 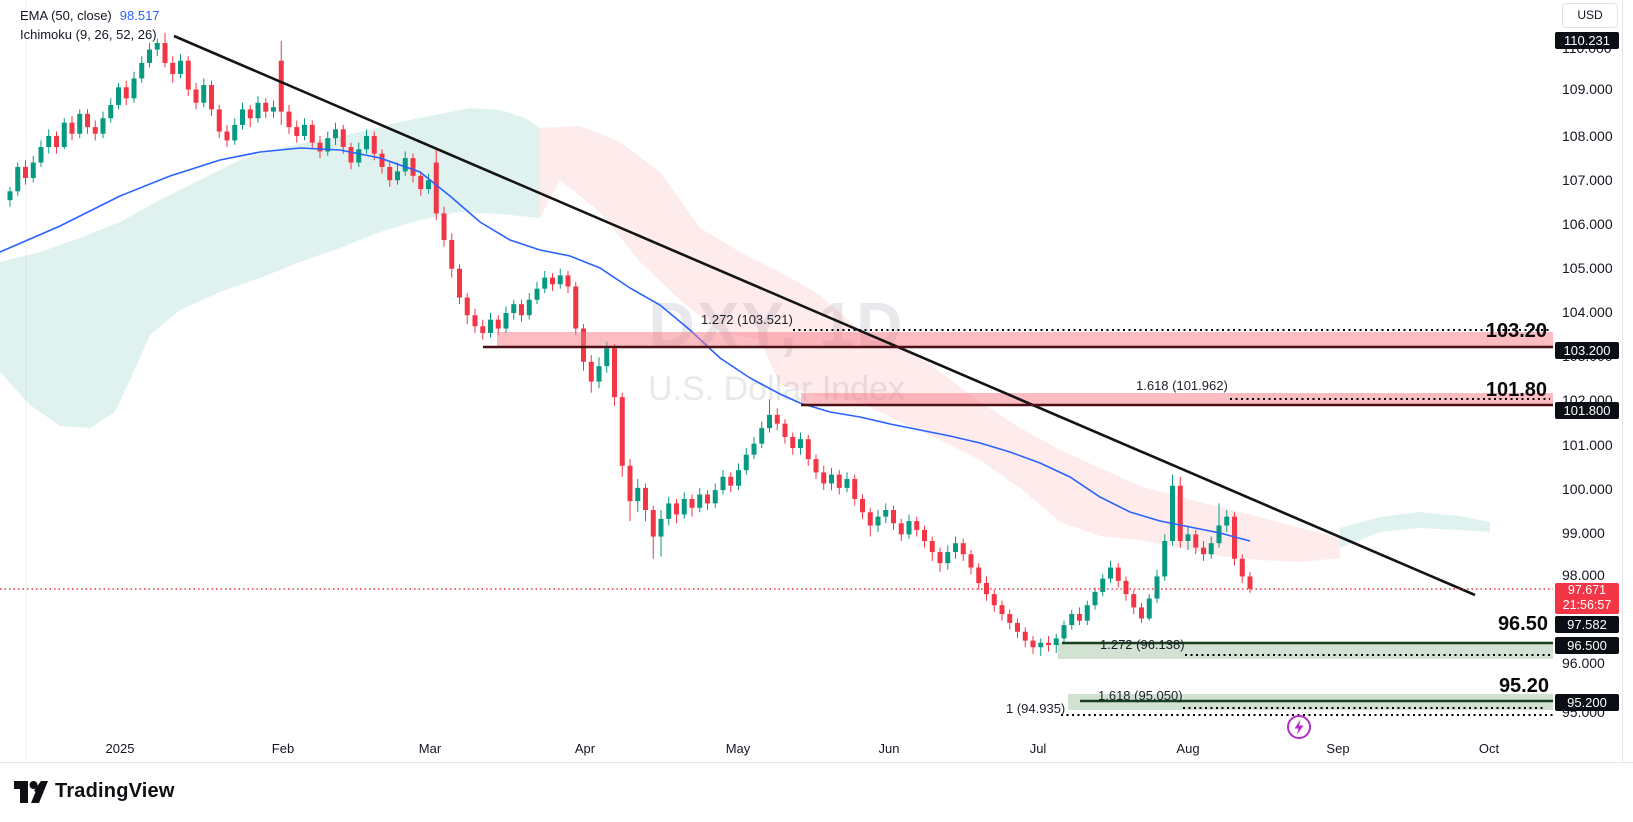 I want to click on zone-price-label-support-95.20: 95.20, so click(x=1523, y=686).